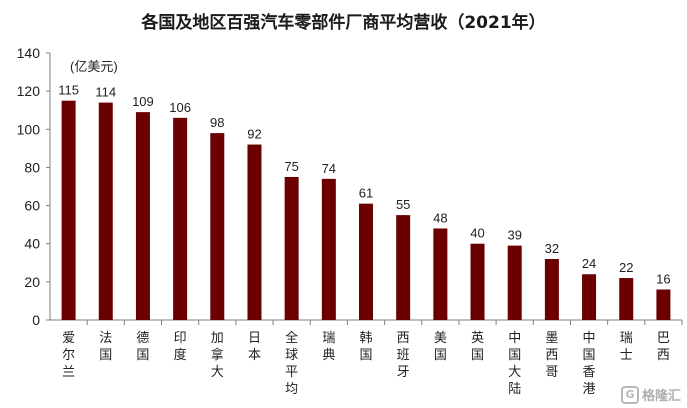 The image size is (687, 408). I want to click on data-label: 24, so click(589, 263).